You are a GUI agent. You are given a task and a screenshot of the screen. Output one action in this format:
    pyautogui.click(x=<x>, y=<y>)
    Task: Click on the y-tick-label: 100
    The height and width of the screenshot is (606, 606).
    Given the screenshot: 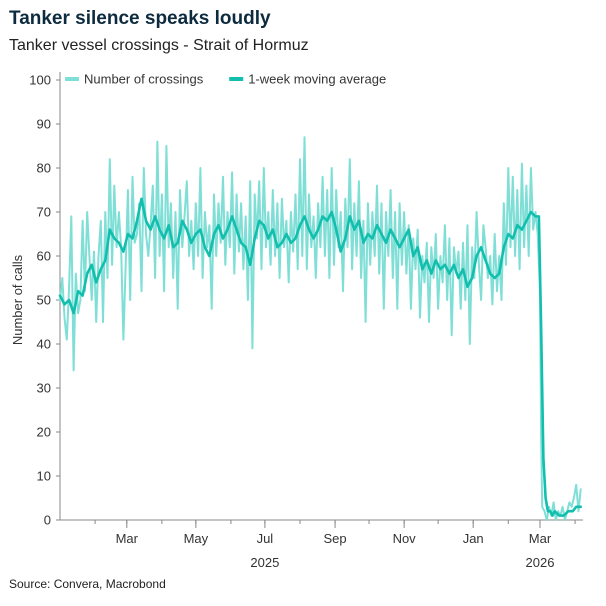 What is the action you would take?
    pyautogui.click(x=40, y=80)
    